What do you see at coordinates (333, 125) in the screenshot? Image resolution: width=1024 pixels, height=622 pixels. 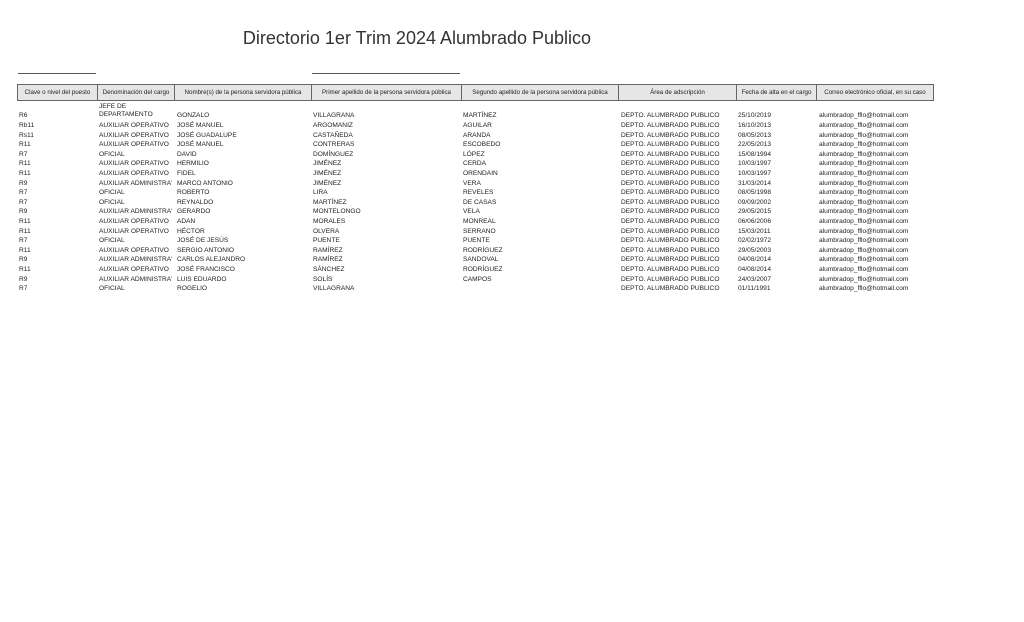 I see `table-cell: ARGOMANIZ` at bounding box center [333, 125].